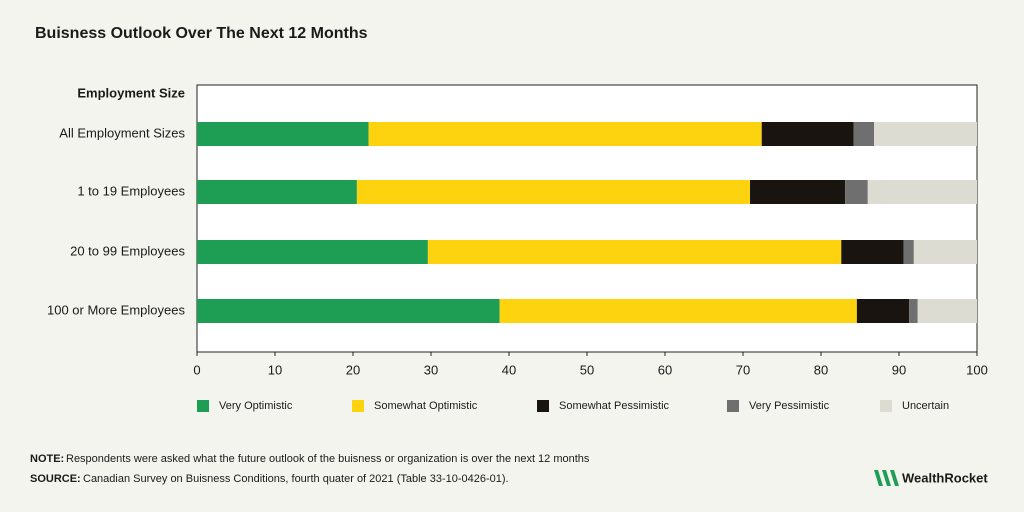  I want to click on y-tick-label: 100 or More Employees, so click(116, 309).